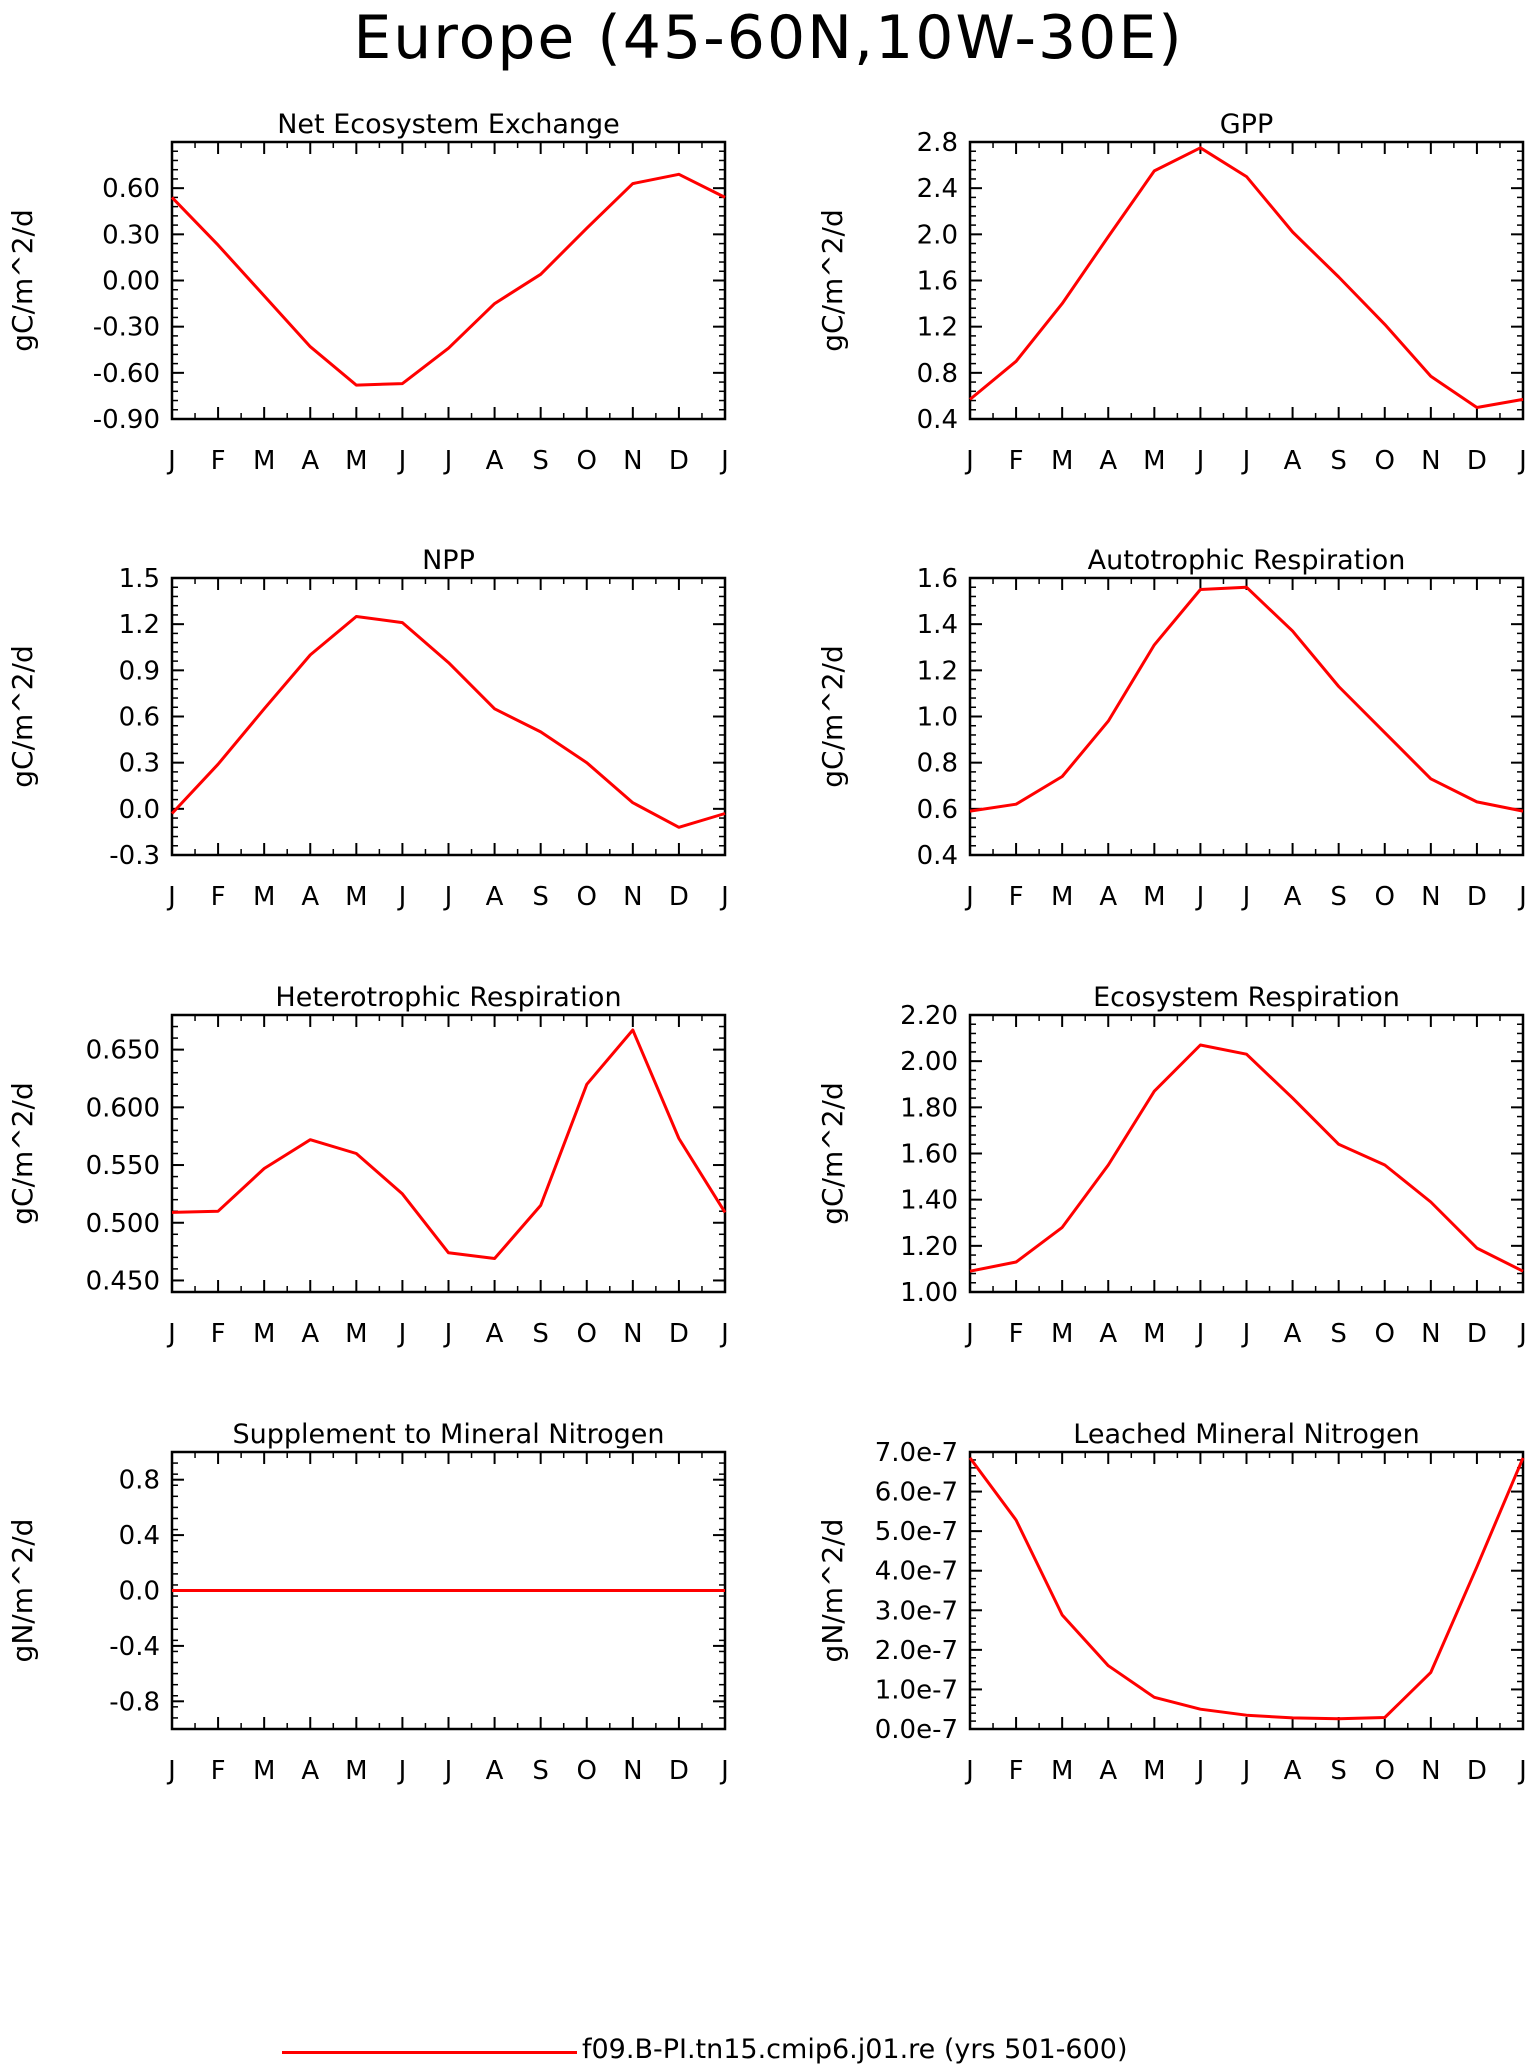 Image resolution: width=1537 pixels, height=2067 pixels. I want to click on y-tick-label: 1.0, so click(937, 718).